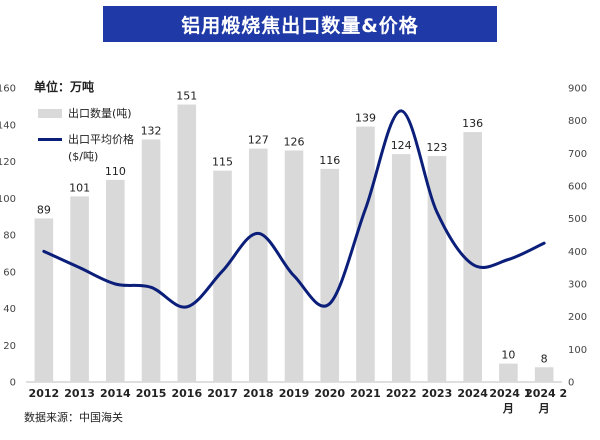 This screenshot has width=600, height=440. I want to click on legend-line-swatch, so click(50, 139).